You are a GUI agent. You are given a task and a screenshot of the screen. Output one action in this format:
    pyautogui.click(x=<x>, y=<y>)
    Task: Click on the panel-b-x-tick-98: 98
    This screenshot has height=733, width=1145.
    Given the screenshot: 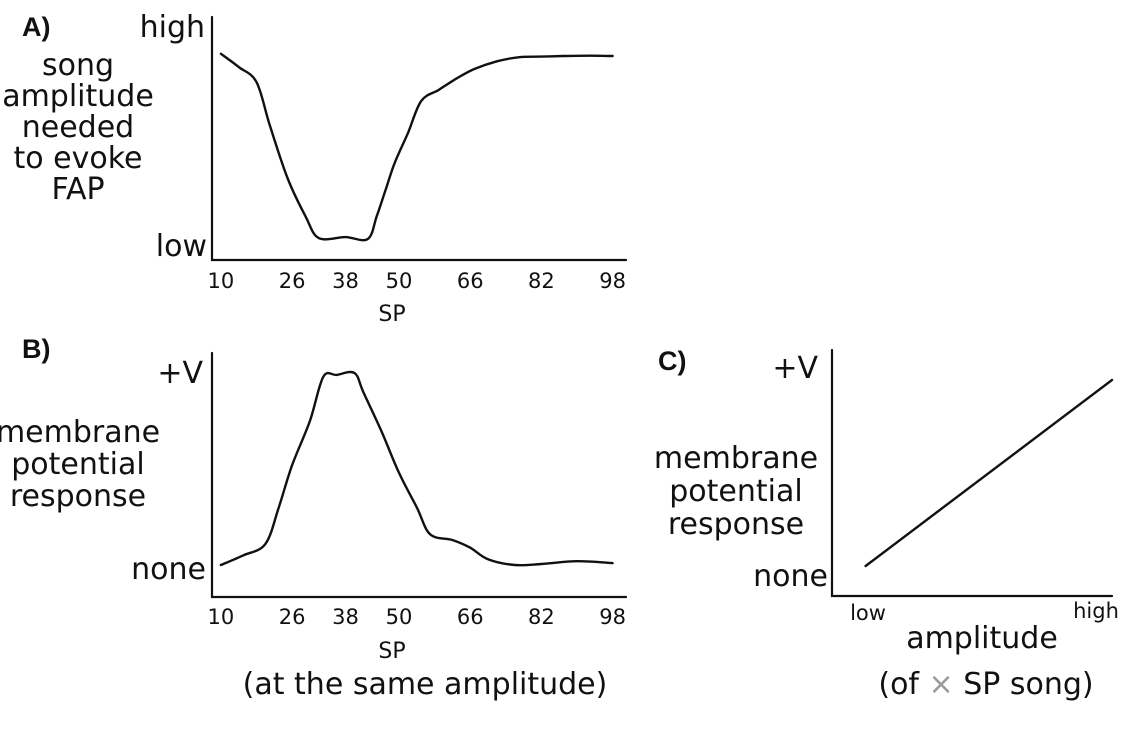 What is the action you would take?
    pyautogui.click(x=612, y=617)
    